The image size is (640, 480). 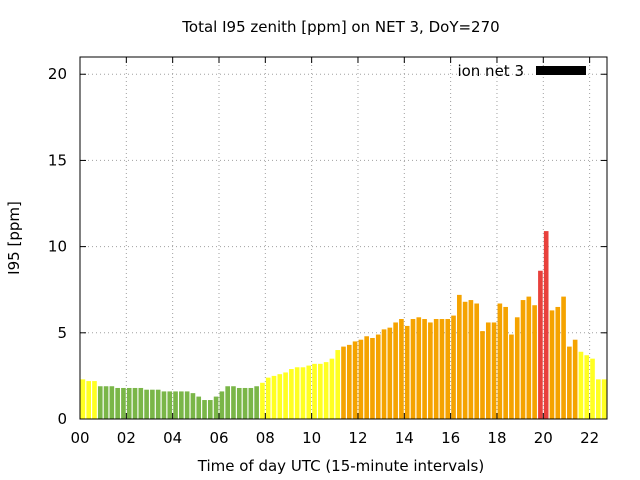 I want to click on x-tick-label: 10, so click(x=311, y=438).